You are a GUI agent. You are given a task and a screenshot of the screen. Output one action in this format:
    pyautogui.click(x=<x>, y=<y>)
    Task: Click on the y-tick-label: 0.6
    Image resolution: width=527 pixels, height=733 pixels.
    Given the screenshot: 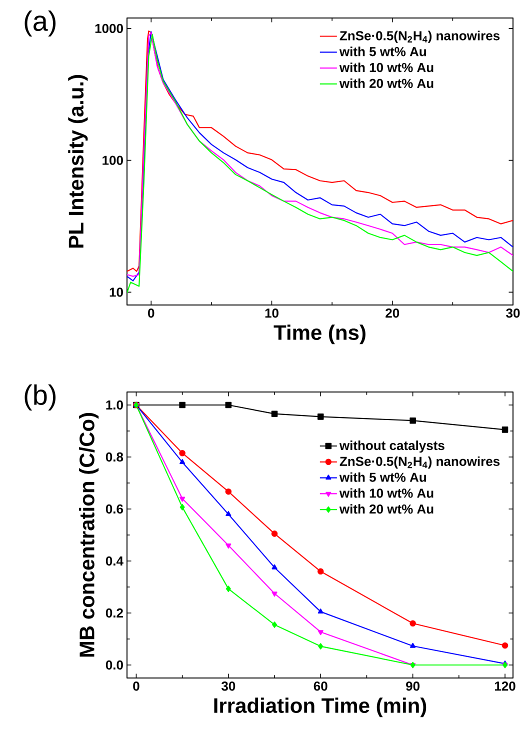 What is the action you would take?
    pyautogui.click(x=115, y=509)
    